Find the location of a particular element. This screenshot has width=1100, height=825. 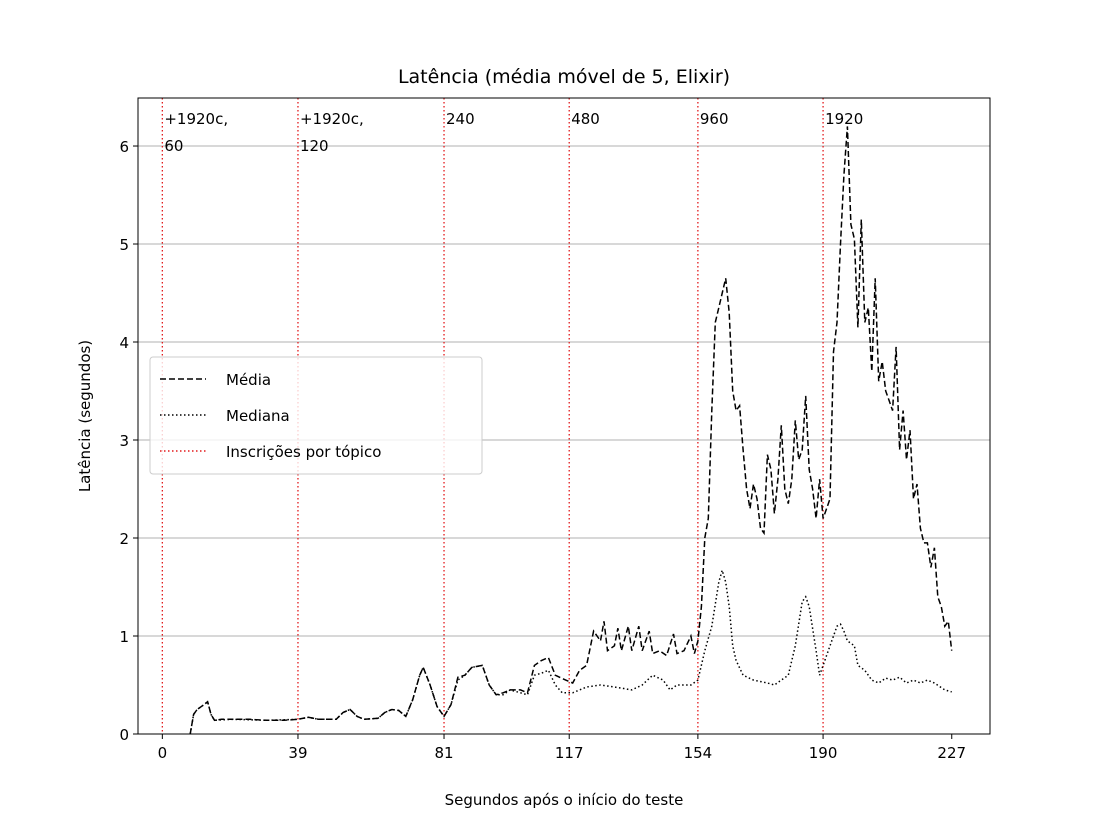

series-line is located at coordinates (570, 651).